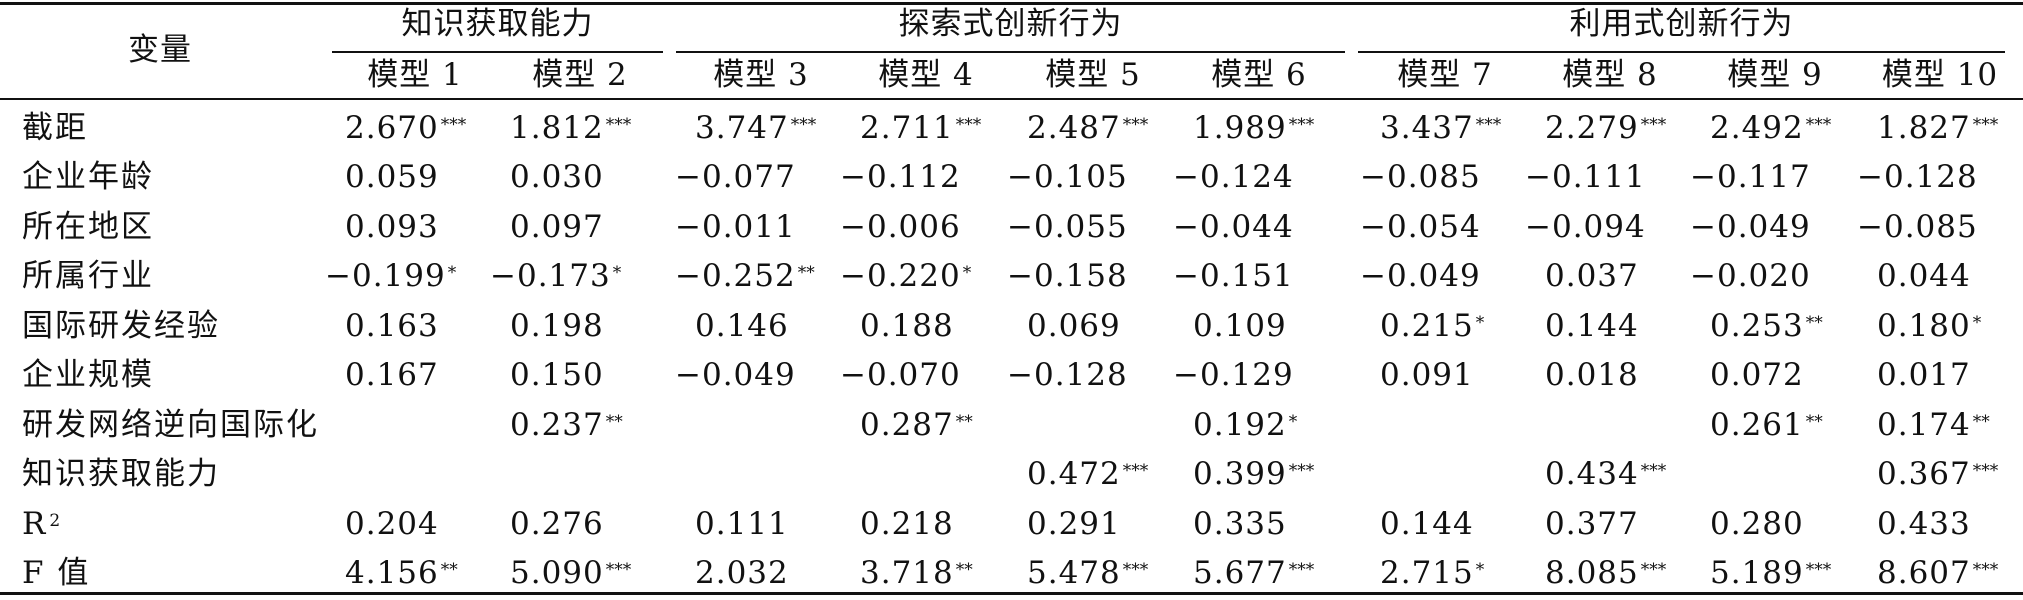 The height and width of the screenshot is (600, 2023). I want to click on cell-value: 0.253, so click(1757, 326).